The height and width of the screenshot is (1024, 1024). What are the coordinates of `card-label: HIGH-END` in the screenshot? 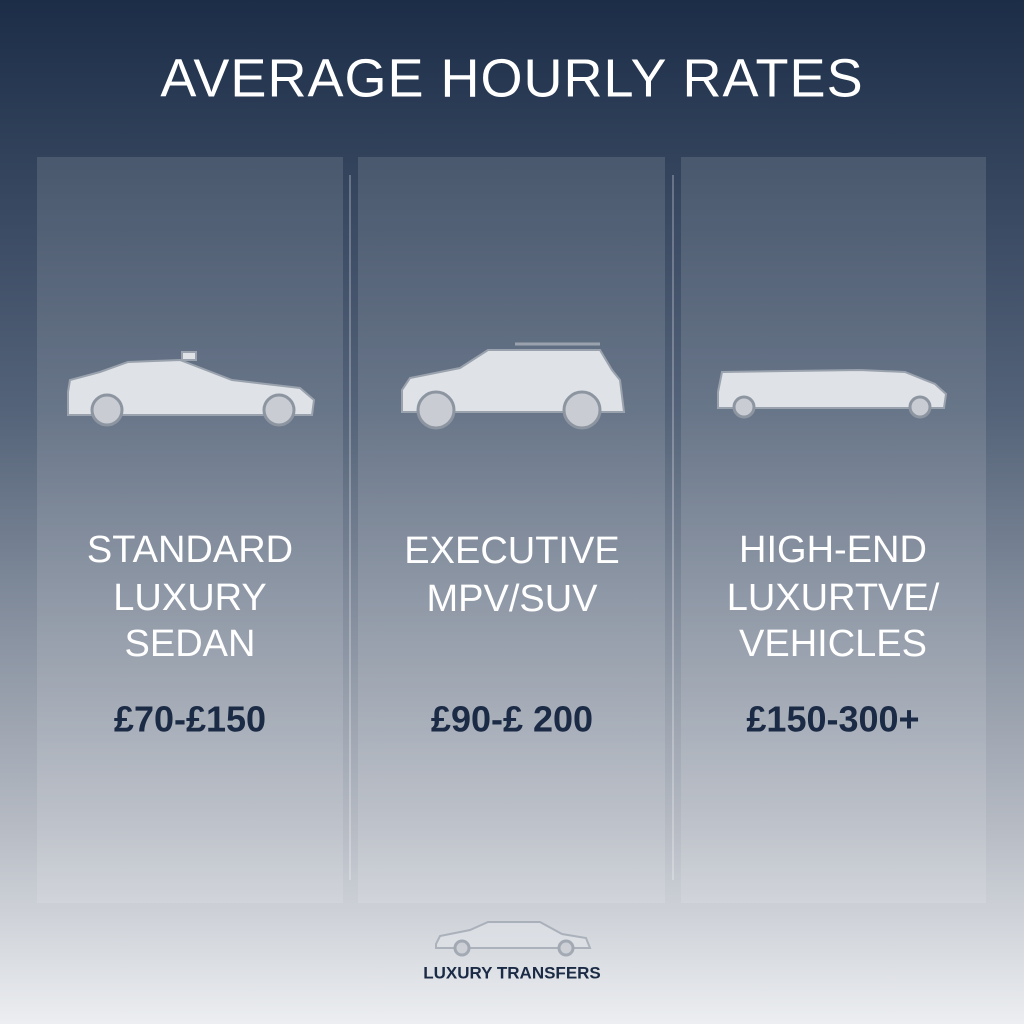 It's located at (833, 550).